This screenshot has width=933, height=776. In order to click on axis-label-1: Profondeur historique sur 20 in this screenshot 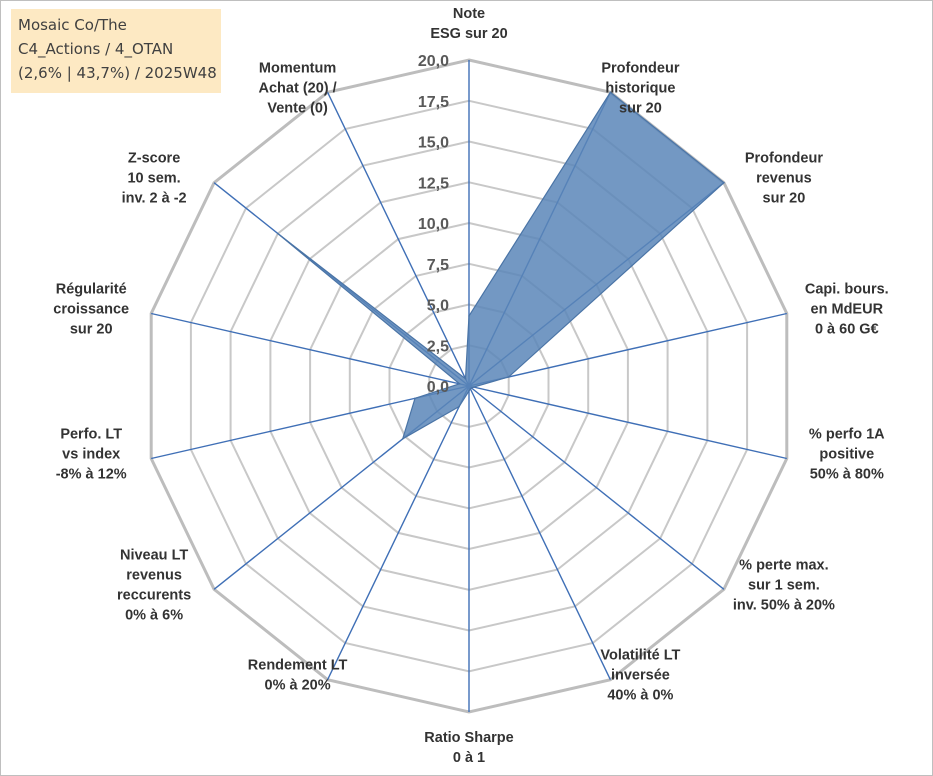, I will do `click(640, 88)`.